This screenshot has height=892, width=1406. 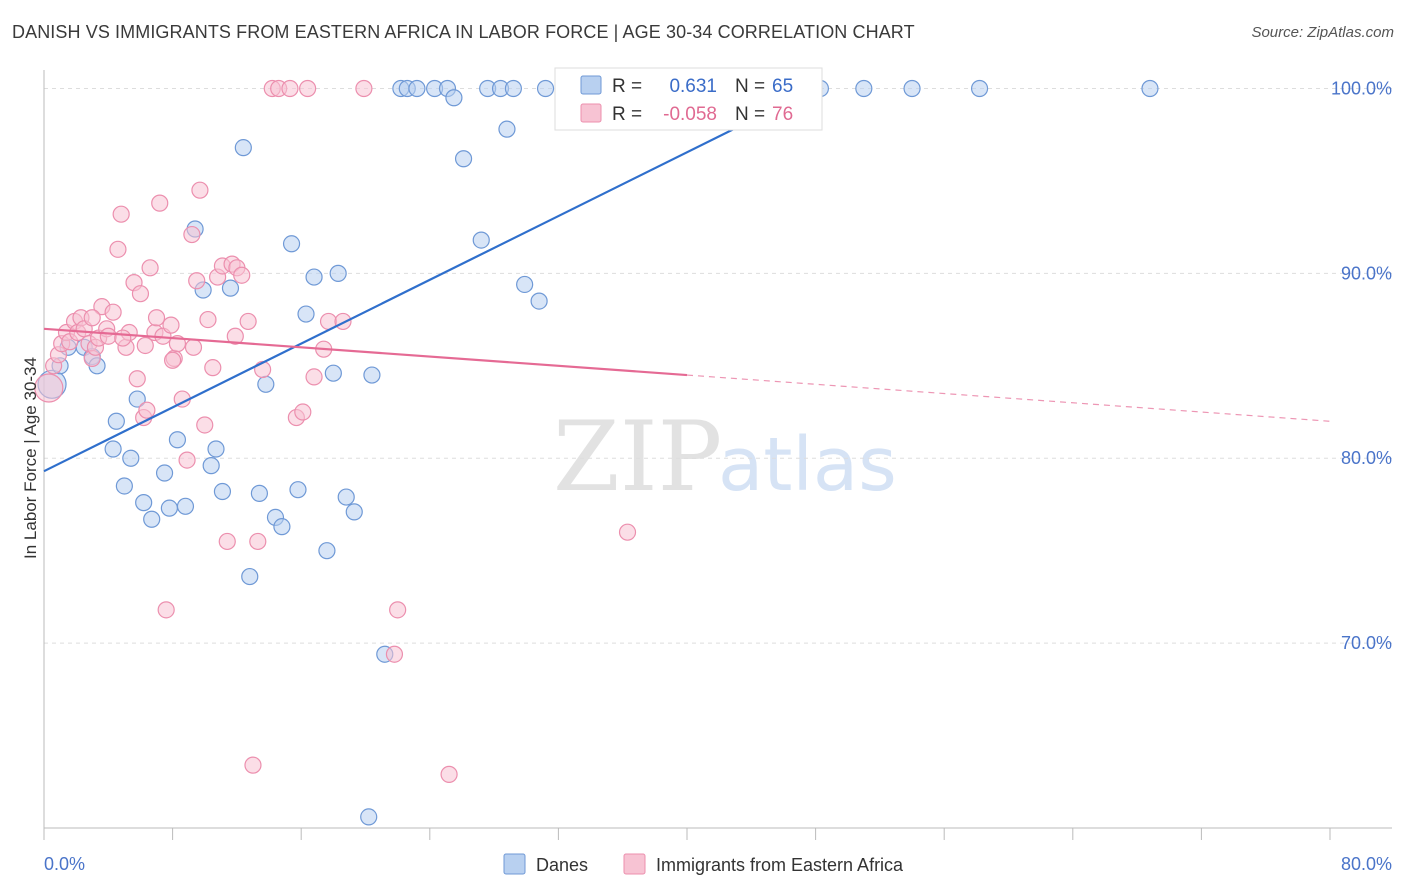 I want to click on chart-source: Source: ZipAtlas.com, so click(x=1322, y=32).